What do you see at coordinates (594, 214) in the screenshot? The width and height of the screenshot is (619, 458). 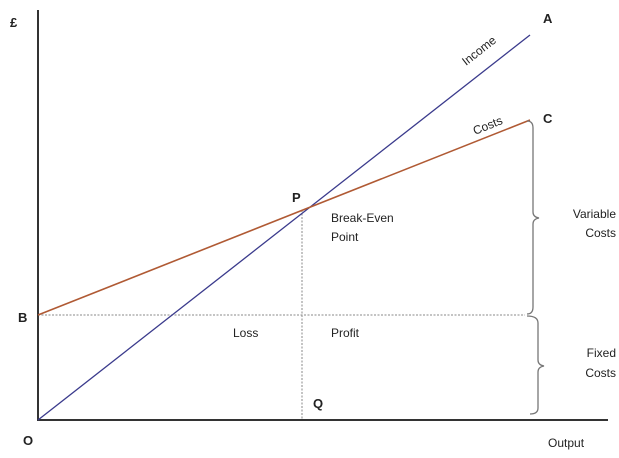 I see `variable-costs-label-line1: Variable` at bounding box center [594, 214].